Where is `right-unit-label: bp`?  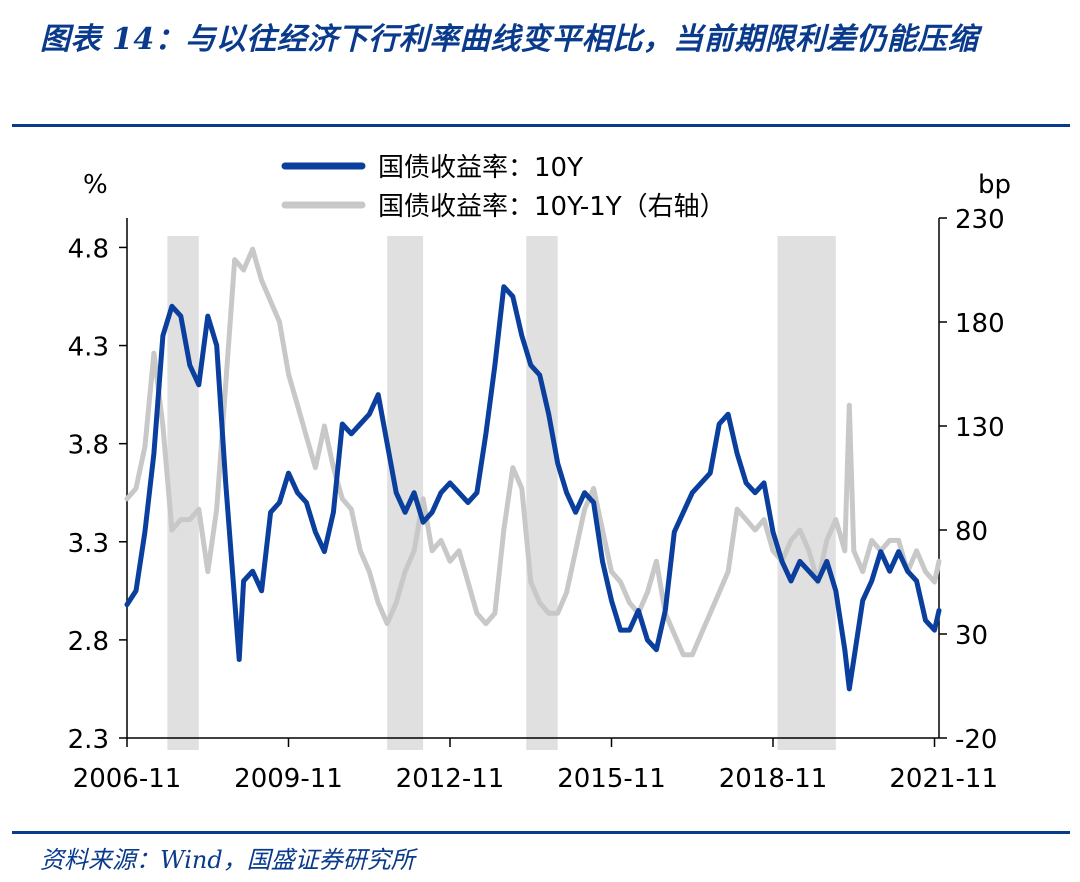 right-unit-label: bp is located at coordinates (994, 185).